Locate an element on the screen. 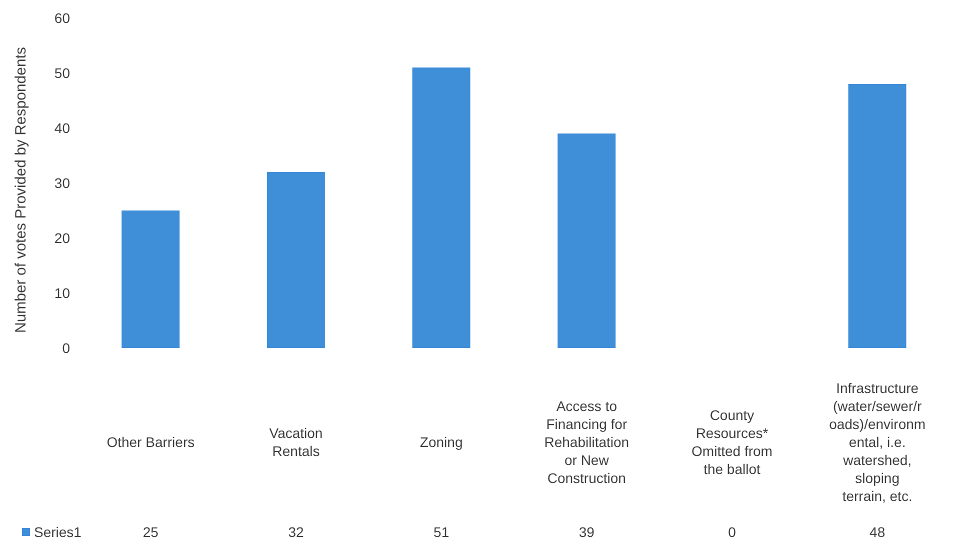  y-tick-label: 60 is located at coordinates (62, 18).